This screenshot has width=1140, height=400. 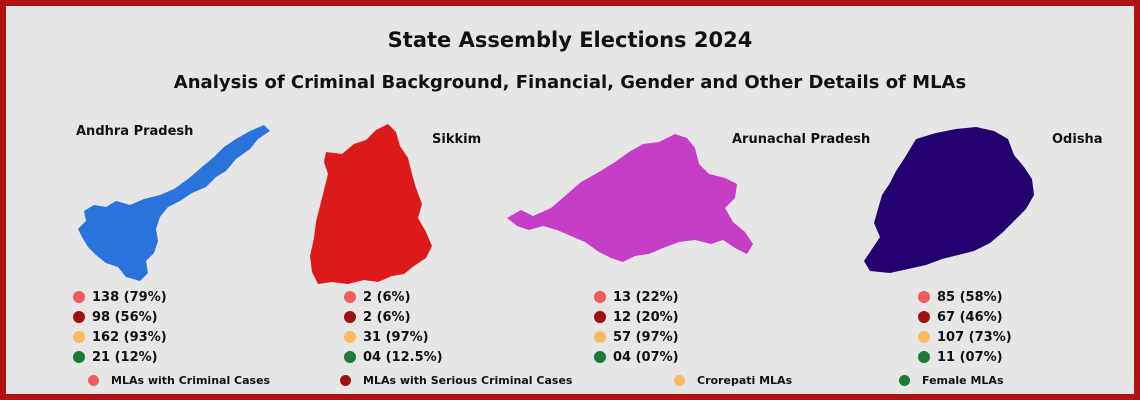 What do you see at coordinates (733, 380) in the screenshot?
I see `legend-crorepati: Crorepati MLAs` at bounding box center [733, 380].